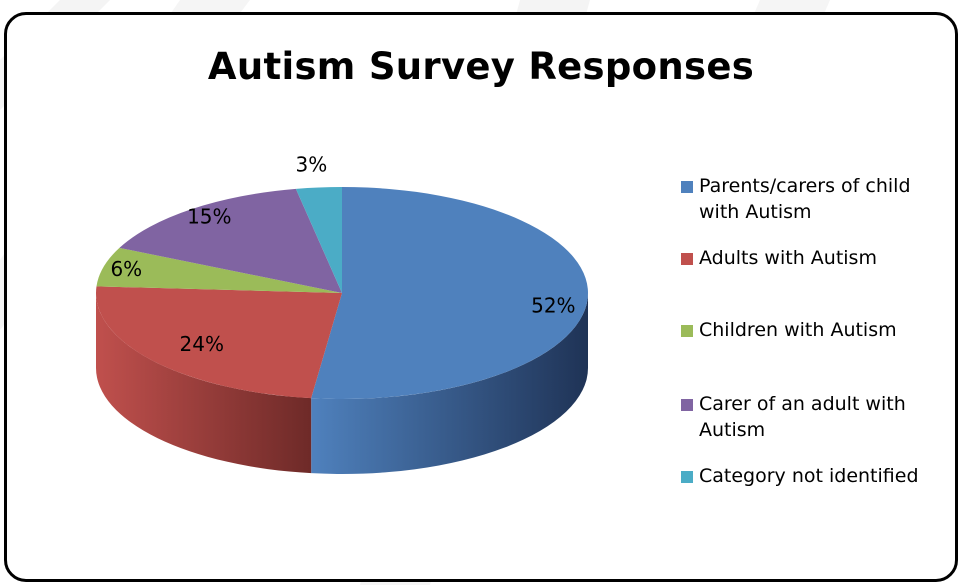 The image size is (962, 585). I want to click on data-label-3: 15%, so click(209, 216).